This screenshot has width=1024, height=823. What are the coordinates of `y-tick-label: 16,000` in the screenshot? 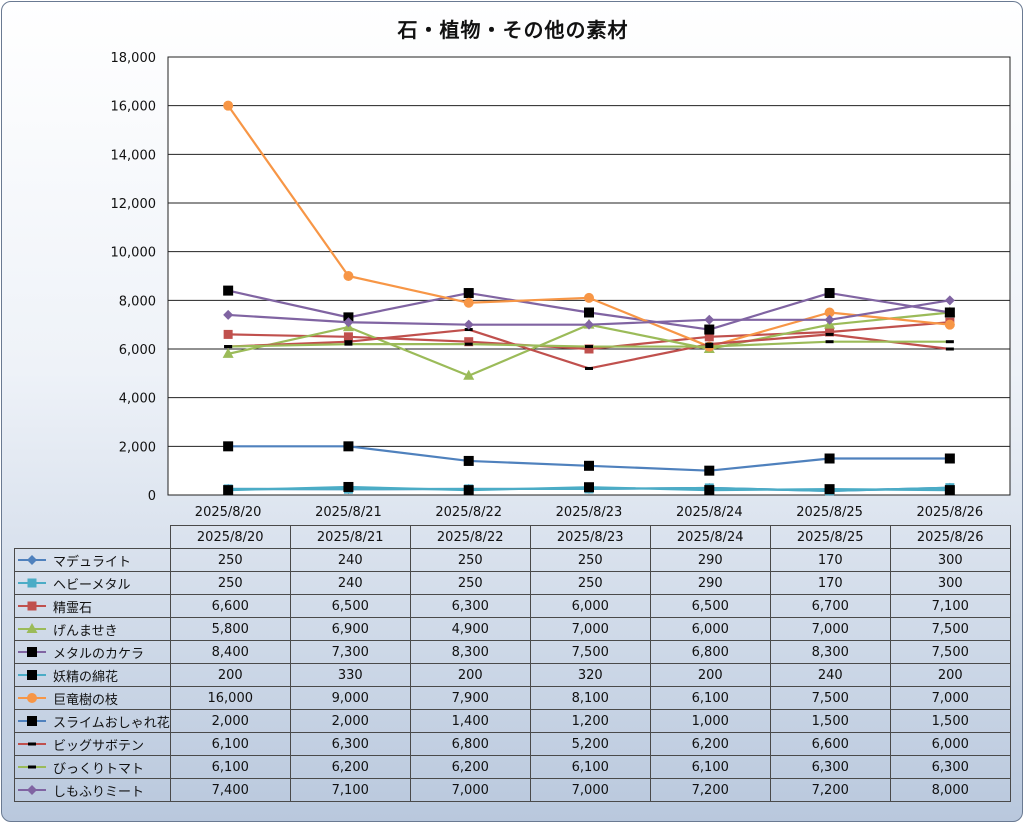 It's located at (134, 107).